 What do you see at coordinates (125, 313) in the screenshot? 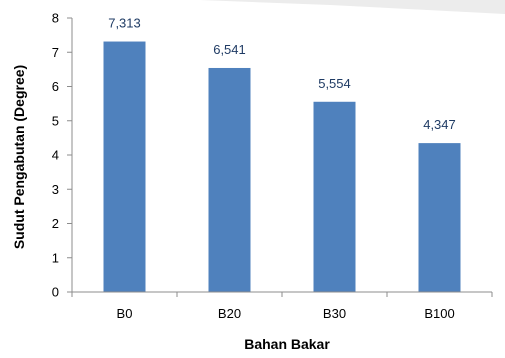
I see `x-tick-label-b0: B0` at bounding box center [125, 313].